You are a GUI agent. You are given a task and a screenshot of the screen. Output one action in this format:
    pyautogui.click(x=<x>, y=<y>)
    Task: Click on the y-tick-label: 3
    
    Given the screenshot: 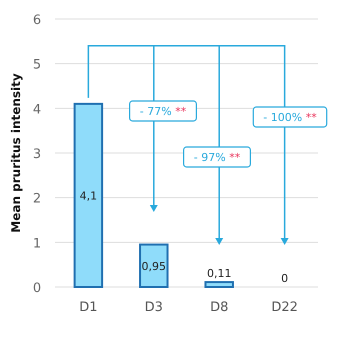 What is the action you would take?
    pyautogui.click(x=37, y=154)
    